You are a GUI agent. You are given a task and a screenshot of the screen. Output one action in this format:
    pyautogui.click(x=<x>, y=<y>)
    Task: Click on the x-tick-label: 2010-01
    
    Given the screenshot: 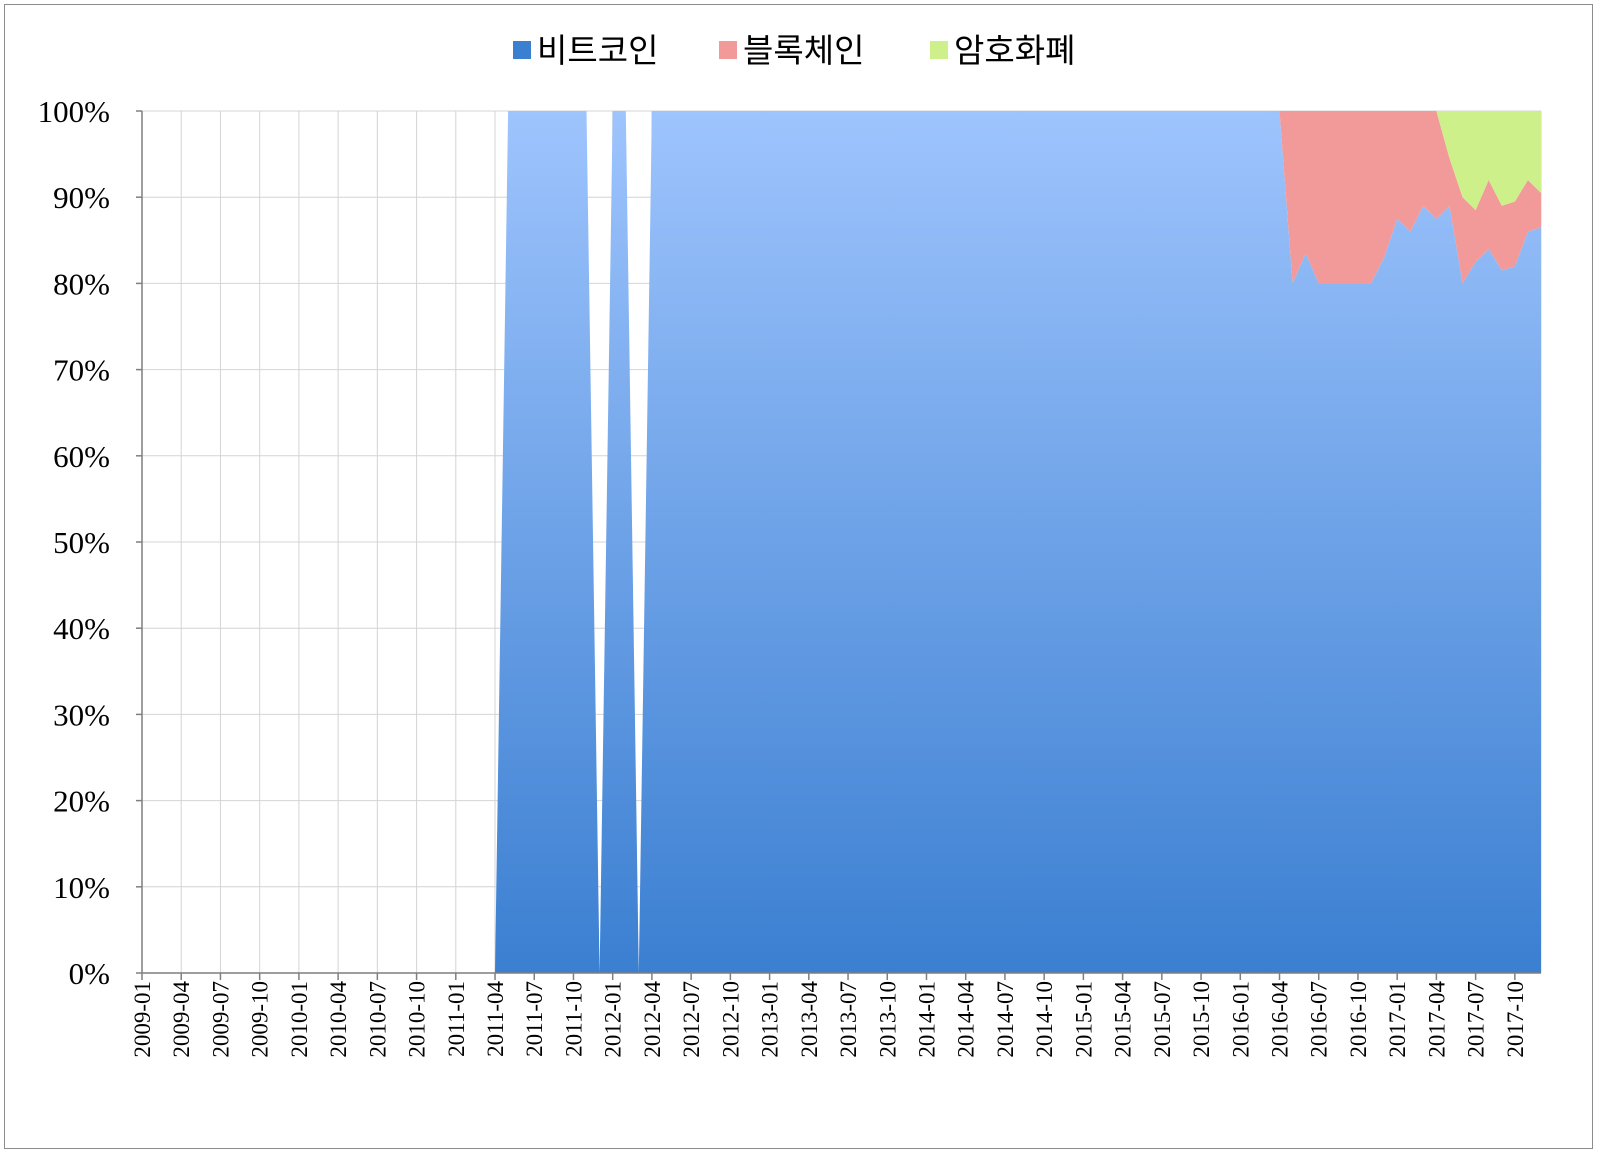 What is the action you would take?
    pyautogui.click(x=299, y=1019)
    